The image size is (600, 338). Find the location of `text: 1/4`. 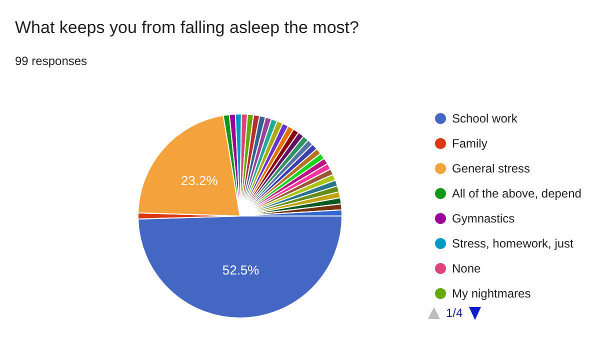

text: 1/4 is located at coordinates (454, 313).